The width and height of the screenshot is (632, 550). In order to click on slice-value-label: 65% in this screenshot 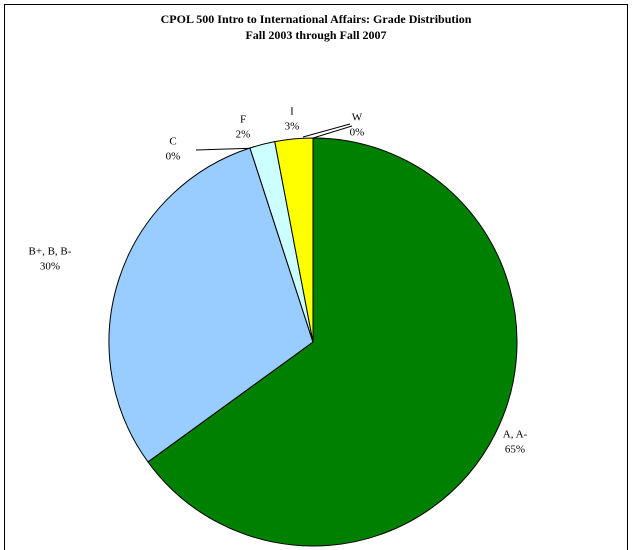, I will do `click(515, 450)`.